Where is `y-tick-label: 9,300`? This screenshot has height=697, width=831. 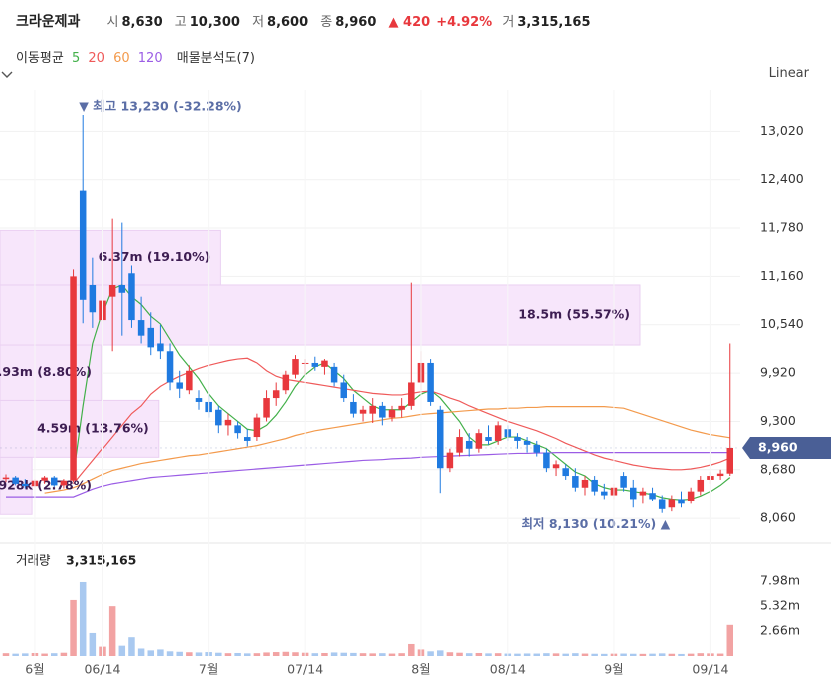
y-tick-label: 9,300 is located at coordinates (778, 420).